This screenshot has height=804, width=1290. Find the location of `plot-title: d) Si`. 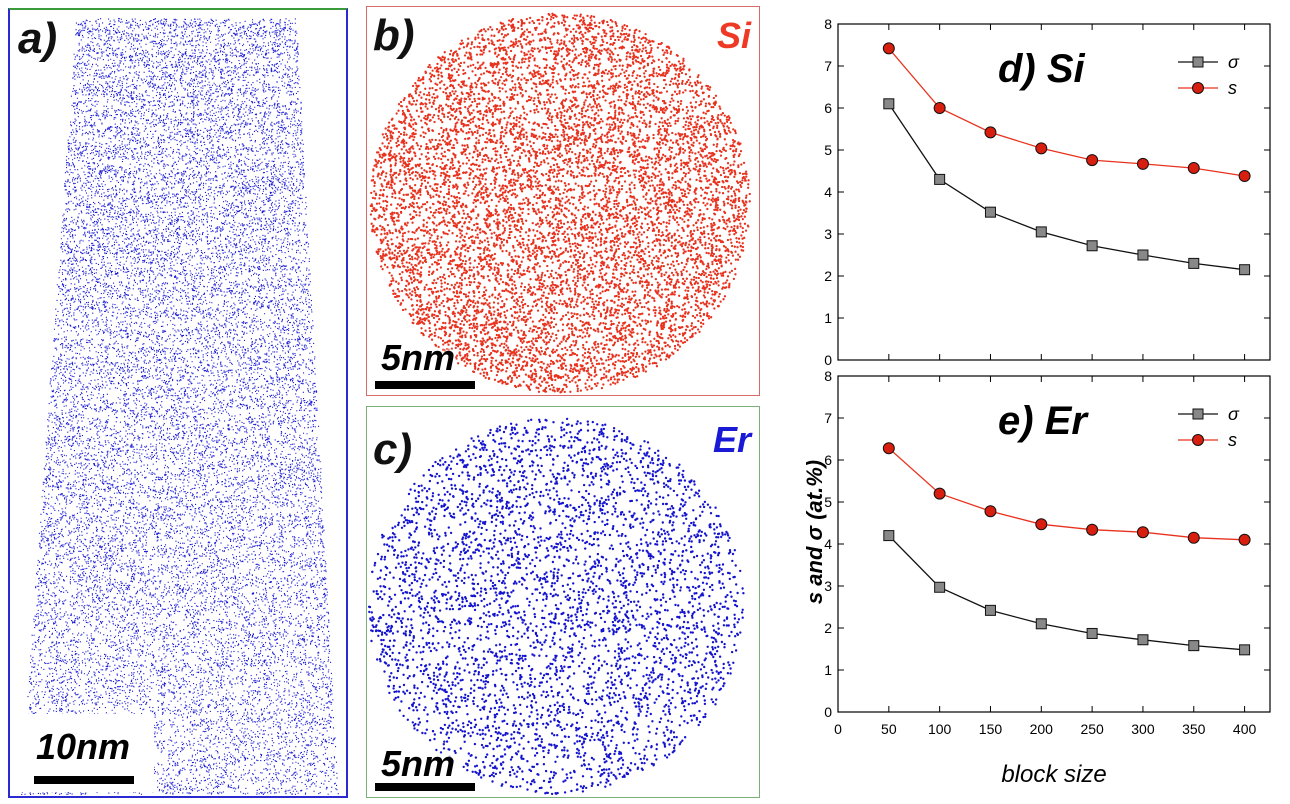

plot-title: d) Si is located at coordinates (1042, 69).